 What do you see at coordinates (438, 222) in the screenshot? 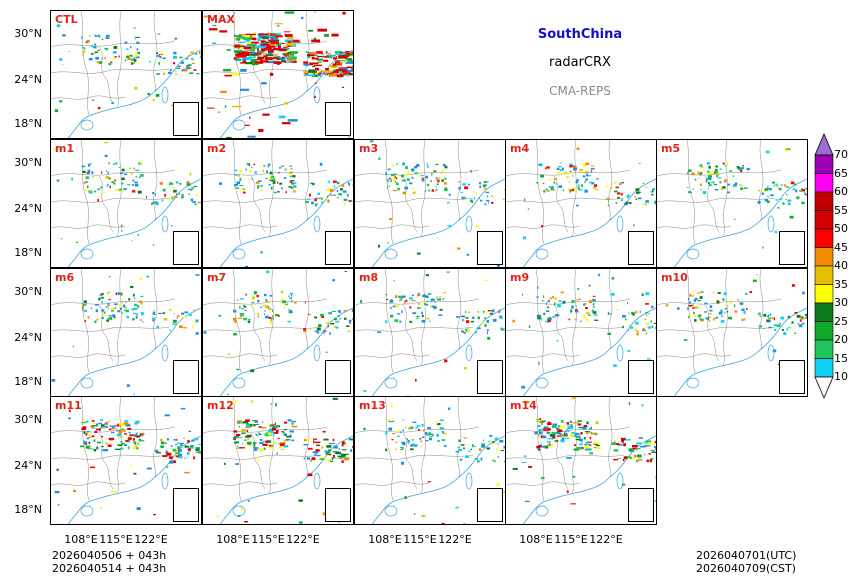
I see `coastline` at bounding box center [438, 222].